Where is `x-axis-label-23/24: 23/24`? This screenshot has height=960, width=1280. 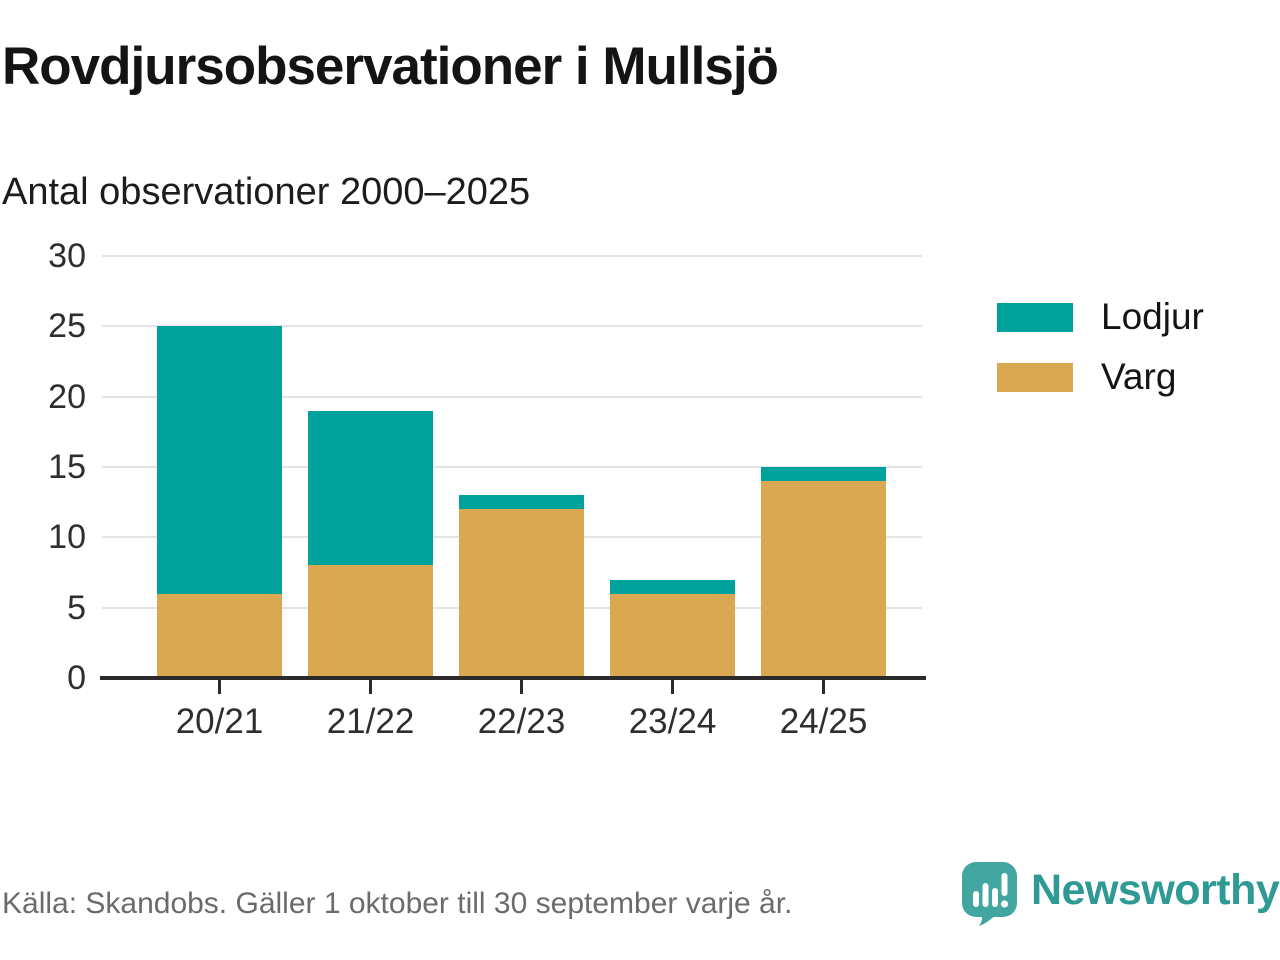 x-axis-label-23/24: 23/24 is located at coordinates (672, 721).